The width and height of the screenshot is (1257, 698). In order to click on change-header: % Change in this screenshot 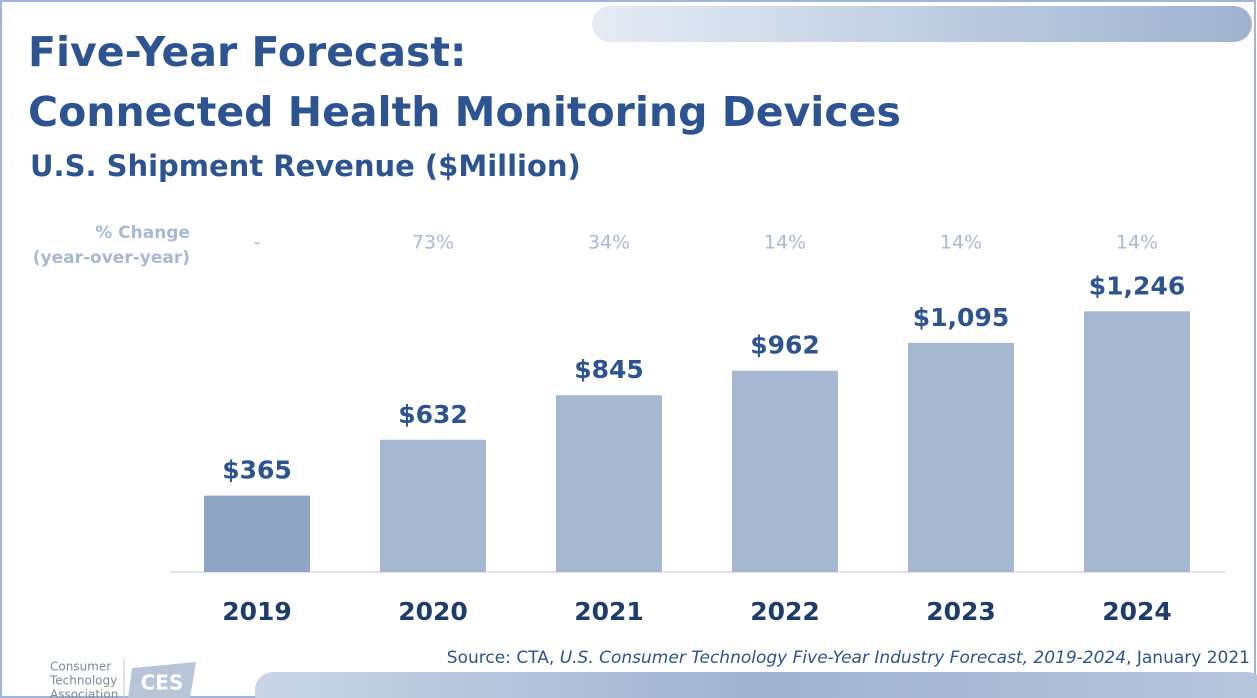, I will do `click(142, 233)`.